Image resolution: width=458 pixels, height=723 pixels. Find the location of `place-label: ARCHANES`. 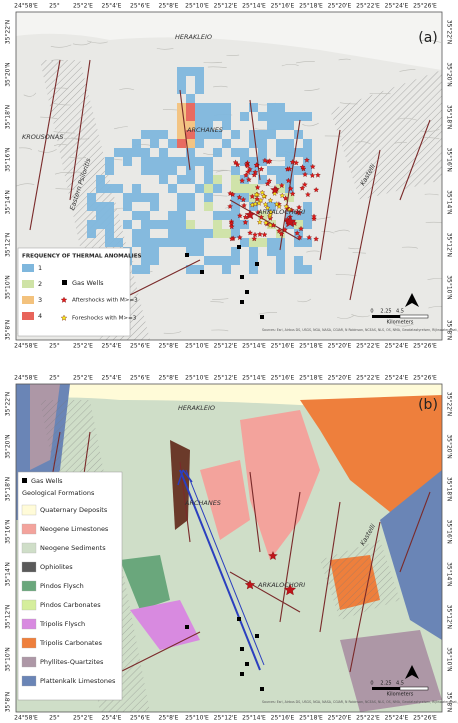

place-label: ARCHANES is located at coordinates (202, 503).